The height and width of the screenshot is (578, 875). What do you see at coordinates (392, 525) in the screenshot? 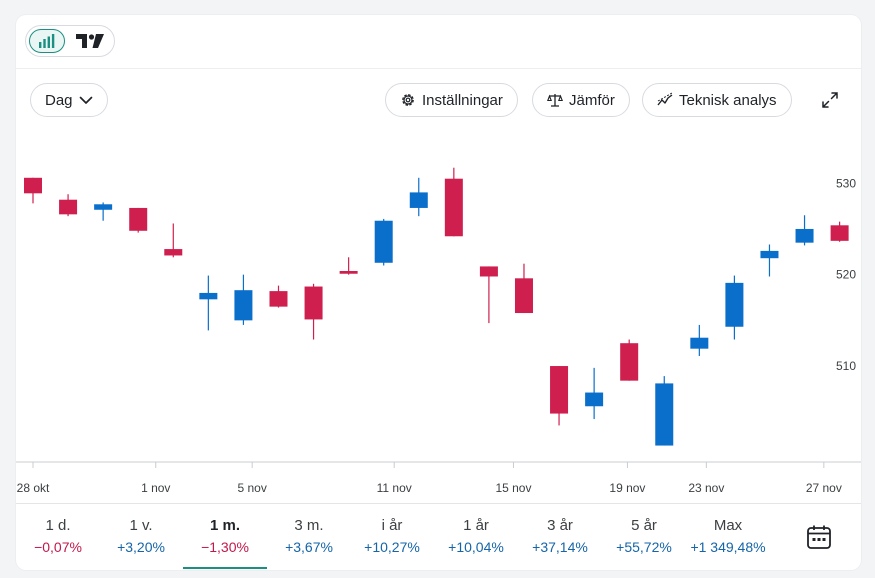
I see `period-tab-label: i år` at bounding box center [392, 525].